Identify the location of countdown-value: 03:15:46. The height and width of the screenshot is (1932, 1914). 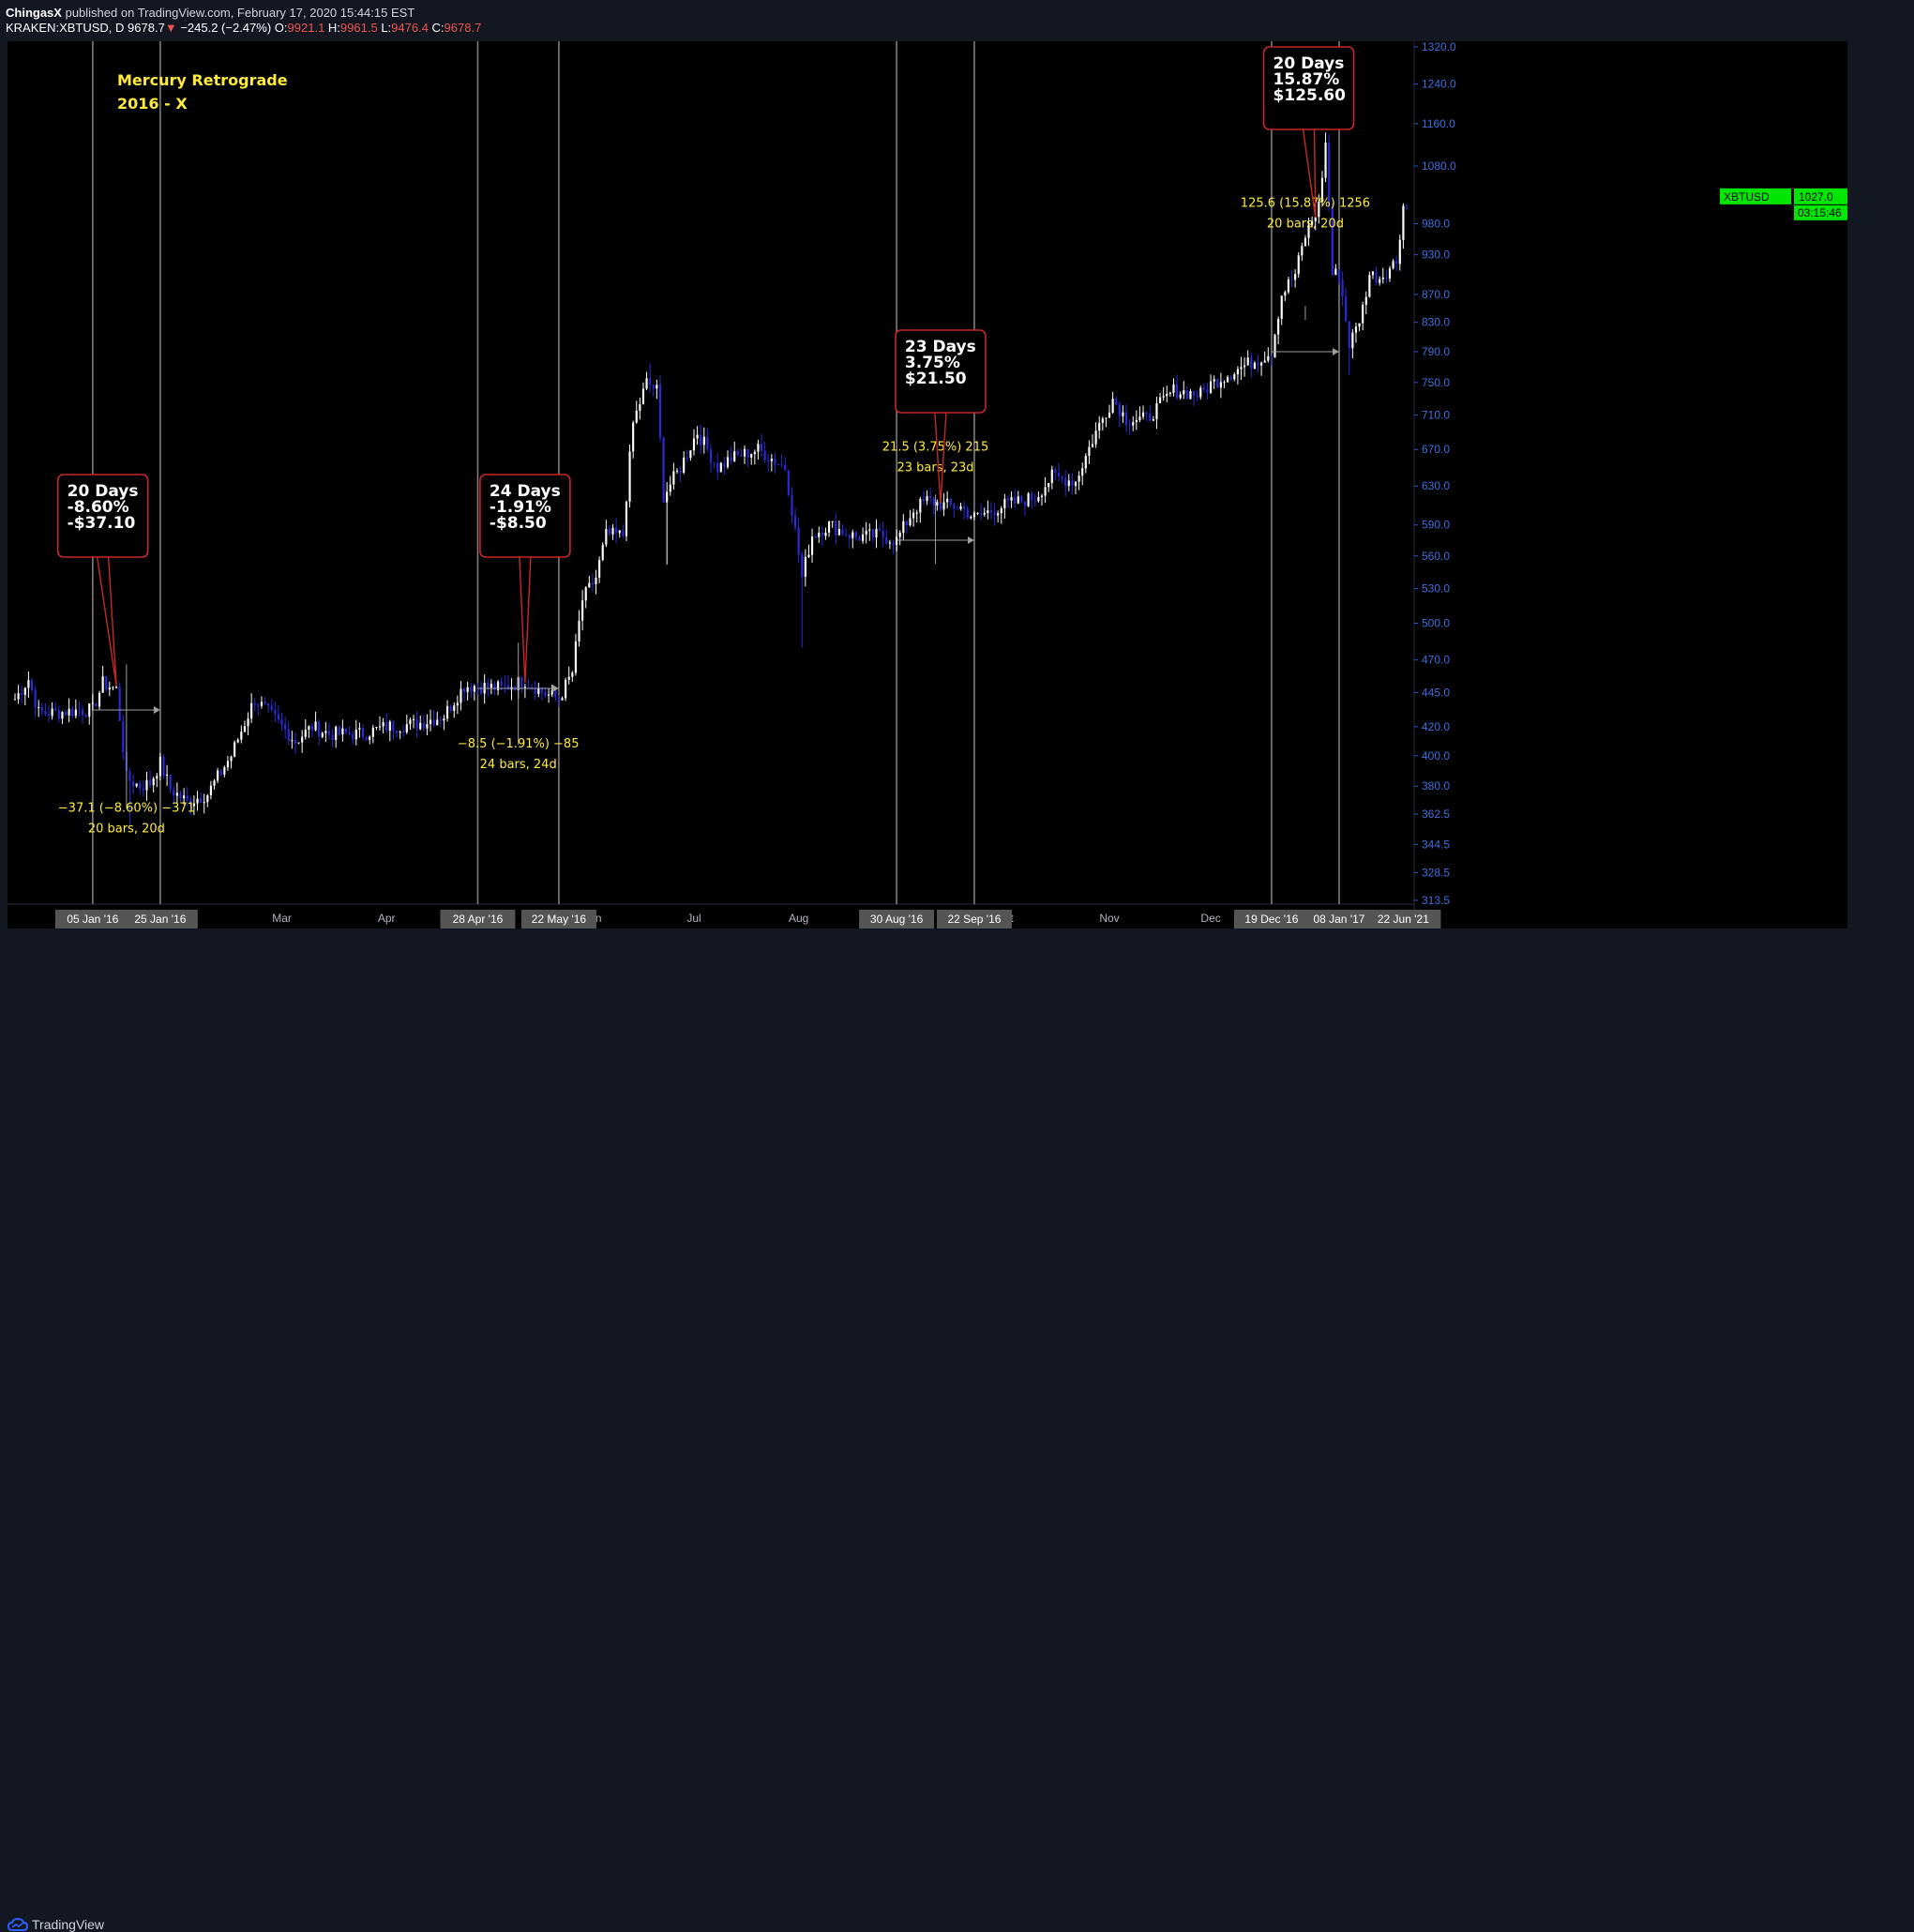
(1820, 212).